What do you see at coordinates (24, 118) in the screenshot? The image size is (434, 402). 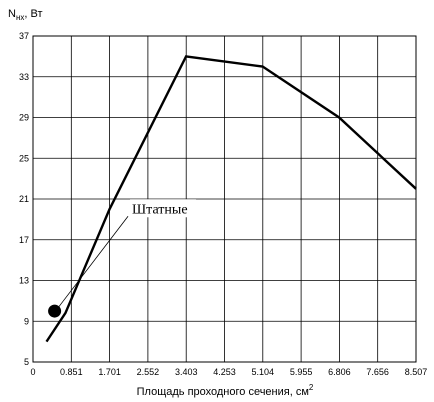 I see `y-tick-label: 29` at bounding box center [24, 118].